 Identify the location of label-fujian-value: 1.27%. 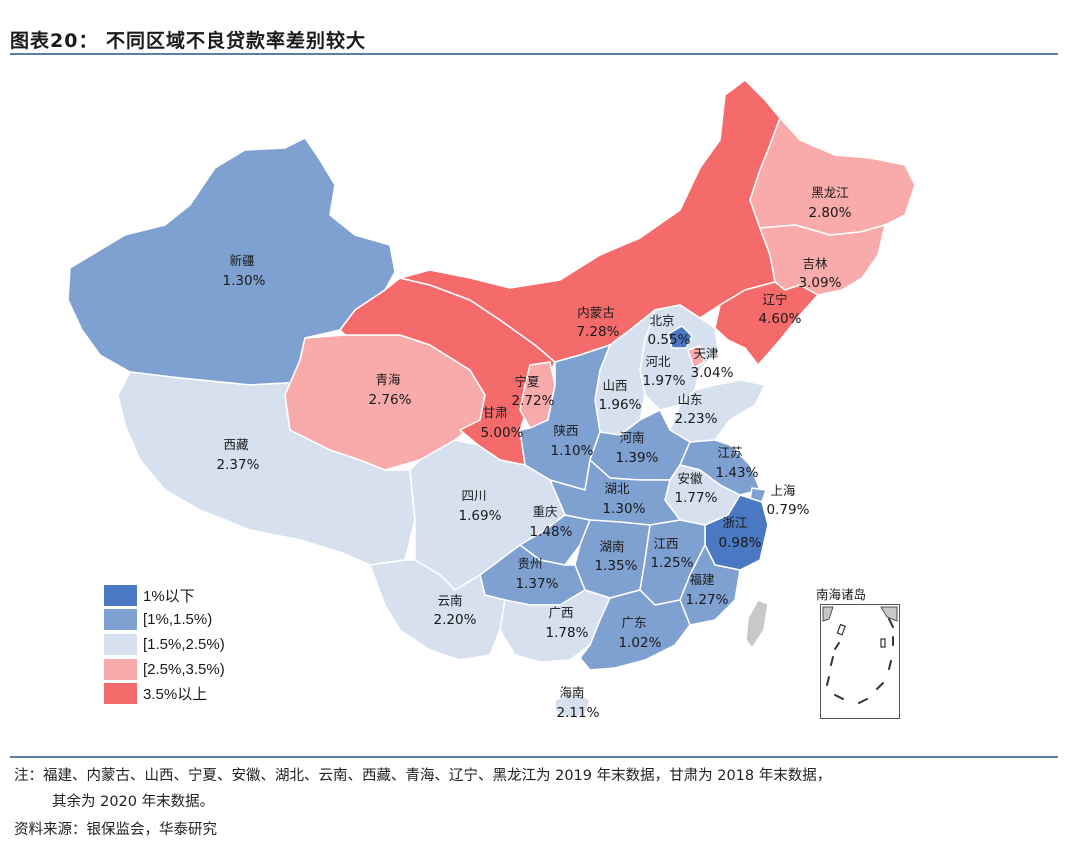
(707, 600).